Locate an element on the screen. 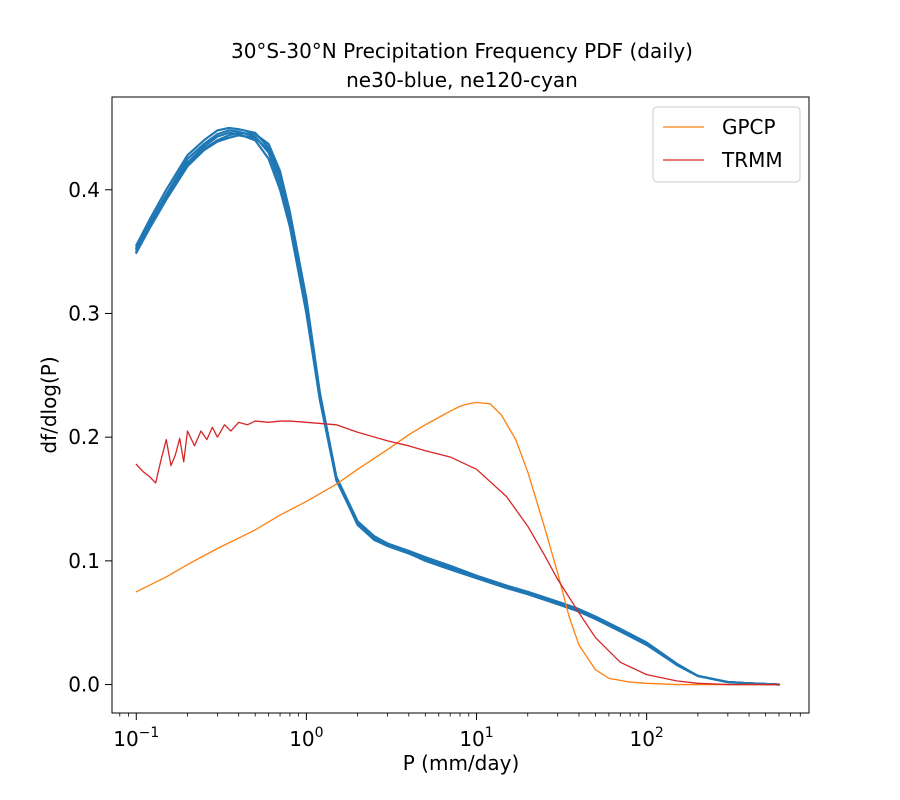 The image size is (900, 800). y-tick-label: 0.1 is located at coordinates (84, 561).